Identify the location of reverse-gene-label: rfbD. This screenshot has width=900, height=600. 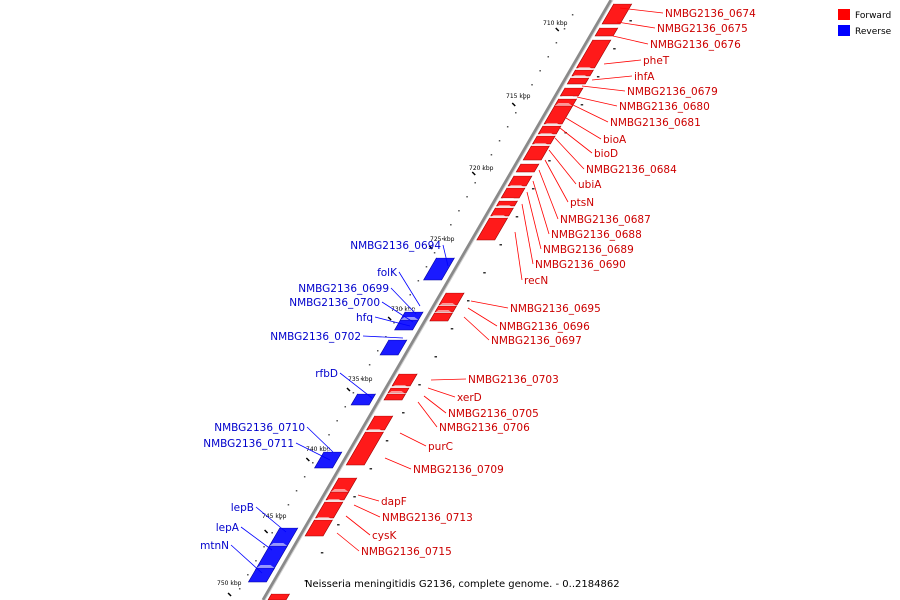
(326, 374).